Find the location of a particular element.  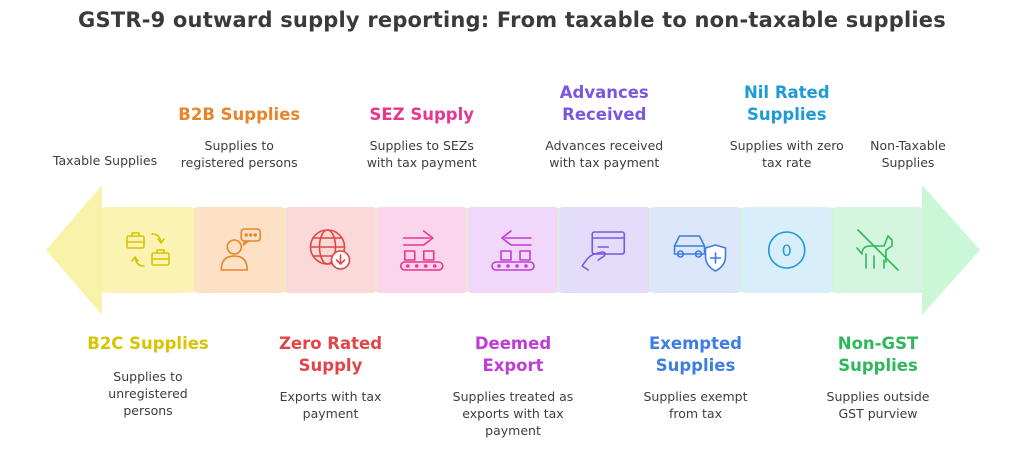

segment-nil-rated is located at coordinates (786, 250).